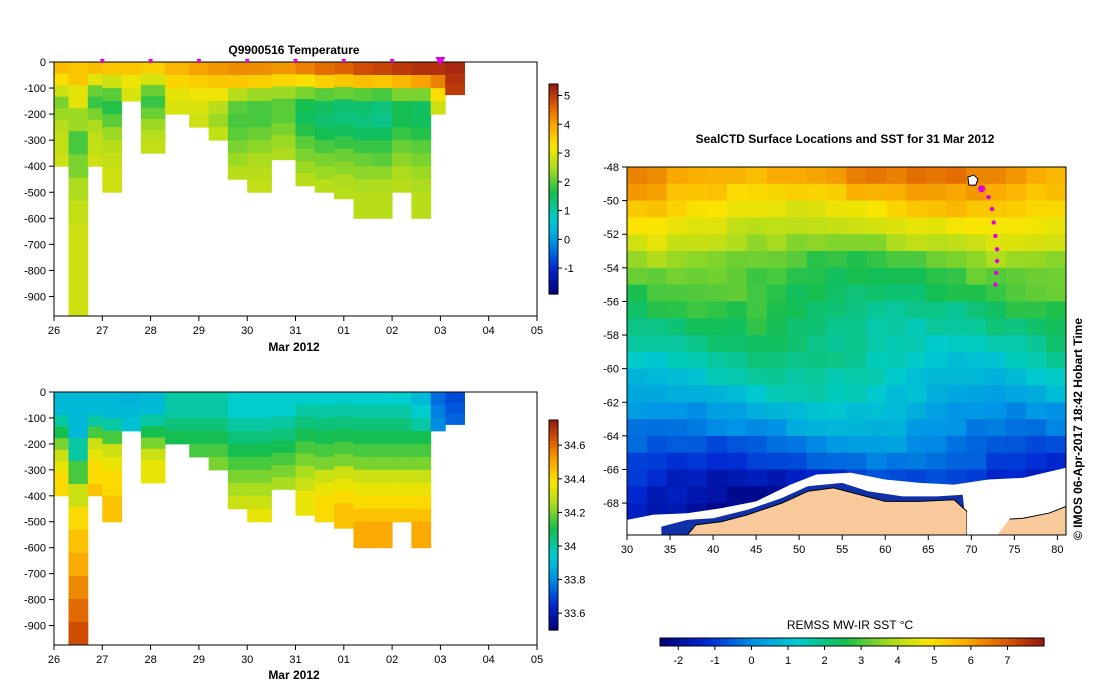  I want to click on colorbar-tick-label: 2, so click(567, 183).